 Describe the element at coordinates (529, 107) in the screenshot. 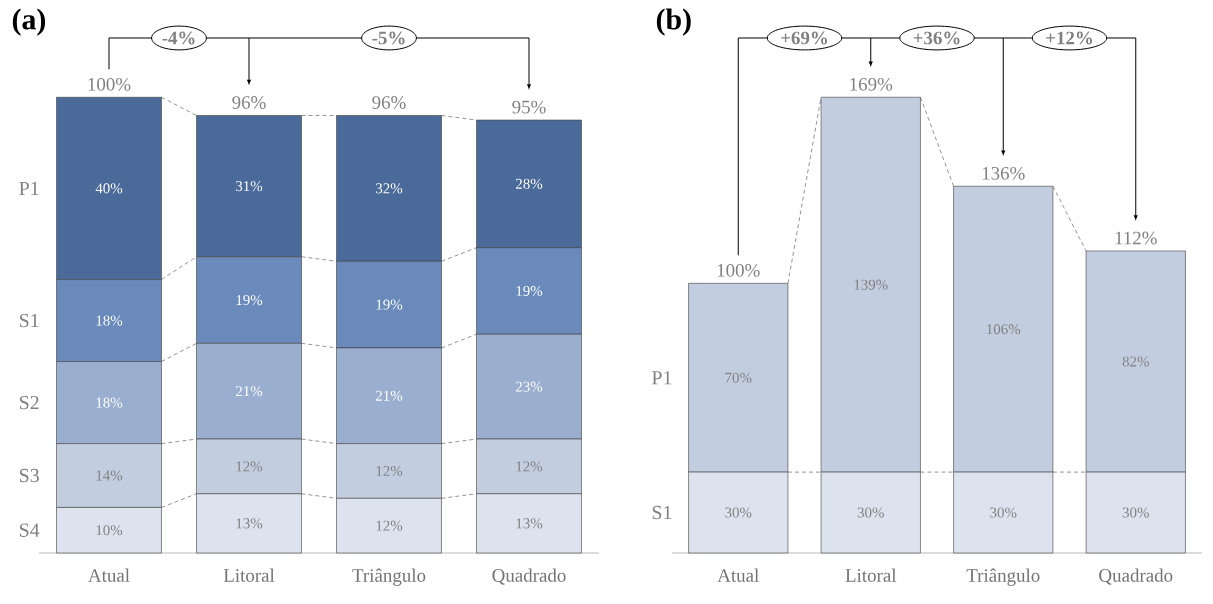

I see `total-label: 95%` at that location.